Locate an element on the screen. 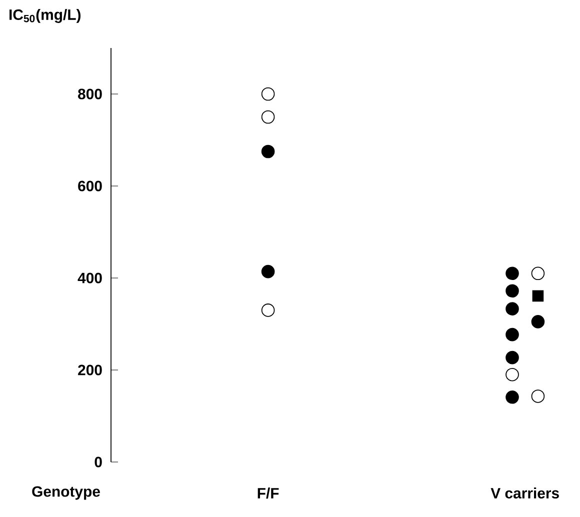 The width and height of the screenshot is (580, 517). y-axis-title: IC$_{50}$(mg/L) is located at coordinates (45, 15).